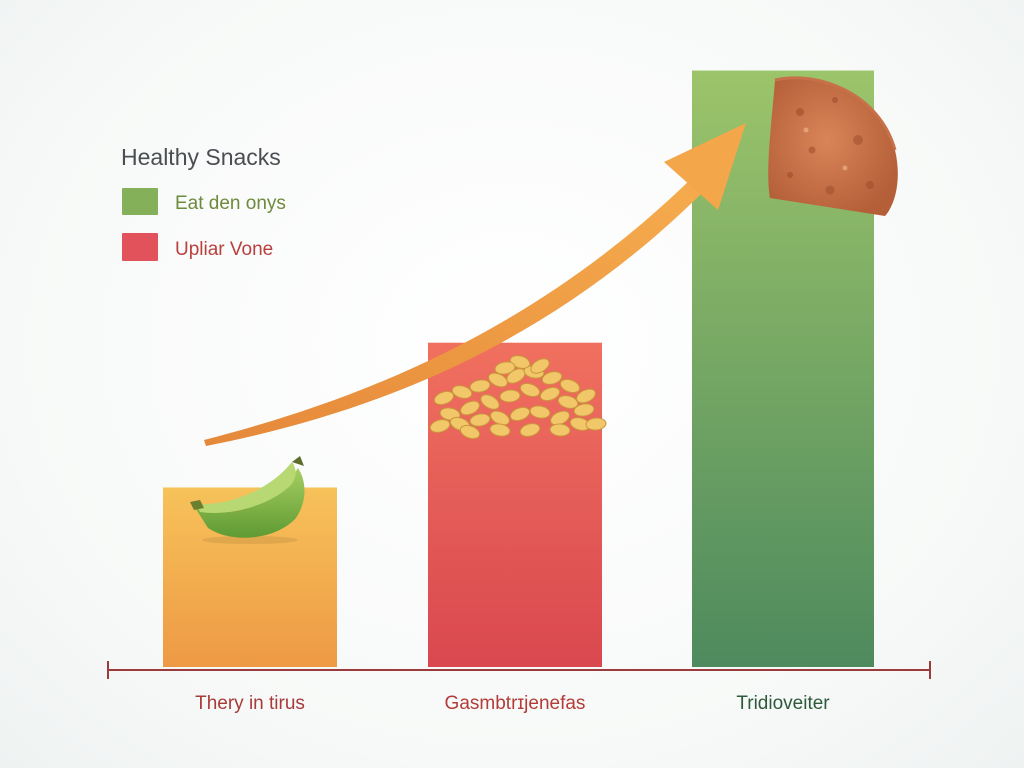  Describe the element at coordinates (250, 703) in the screenshot. I see `x-tick-label: Thery in tirus` at that location.